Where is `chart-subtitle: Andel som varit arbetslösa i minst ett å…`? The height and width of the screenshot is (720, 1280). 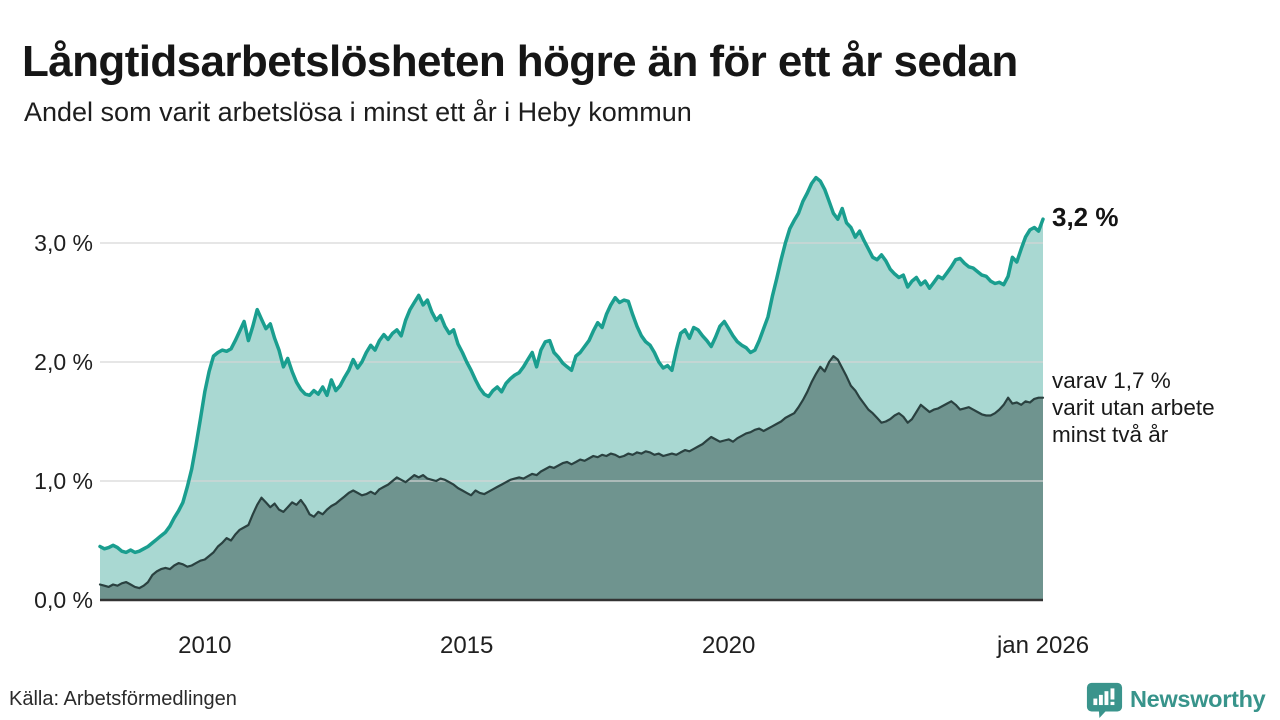 chart-subtitle: Andel som varit arbetslösa i minst ett å… is located at coordinates (358, 112).